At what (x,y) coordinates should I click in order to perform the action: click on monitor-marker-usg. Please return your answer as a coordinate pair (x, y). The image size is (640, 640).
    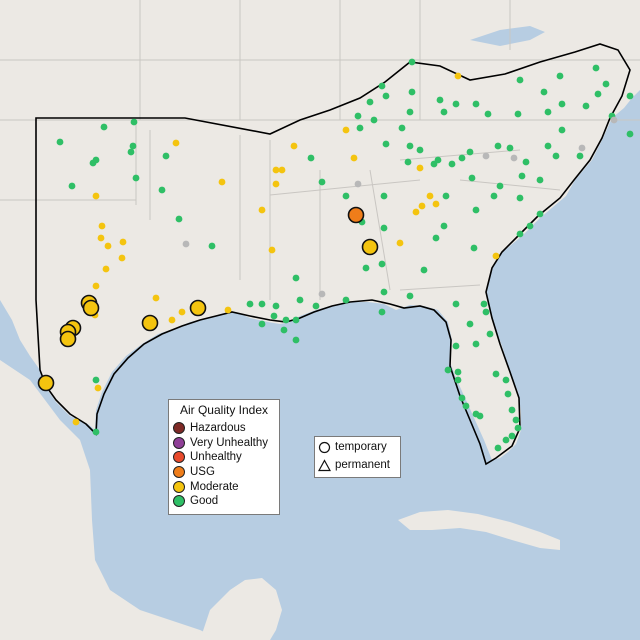
    Looking at the image, I should click on (356, 215).